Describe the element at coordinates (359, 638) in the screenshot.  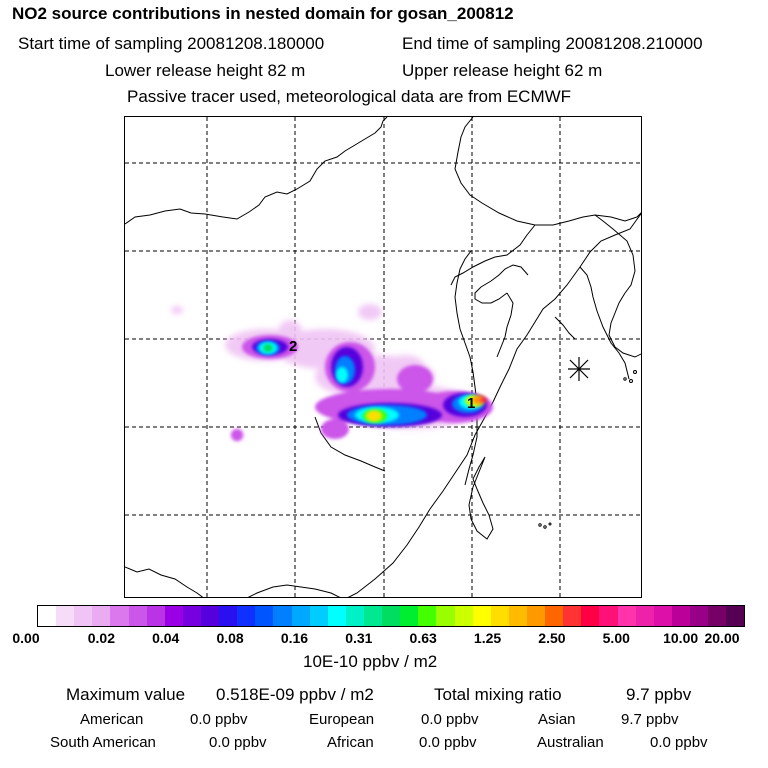
I see `colorbar-tick-label: 0.31` at that location.